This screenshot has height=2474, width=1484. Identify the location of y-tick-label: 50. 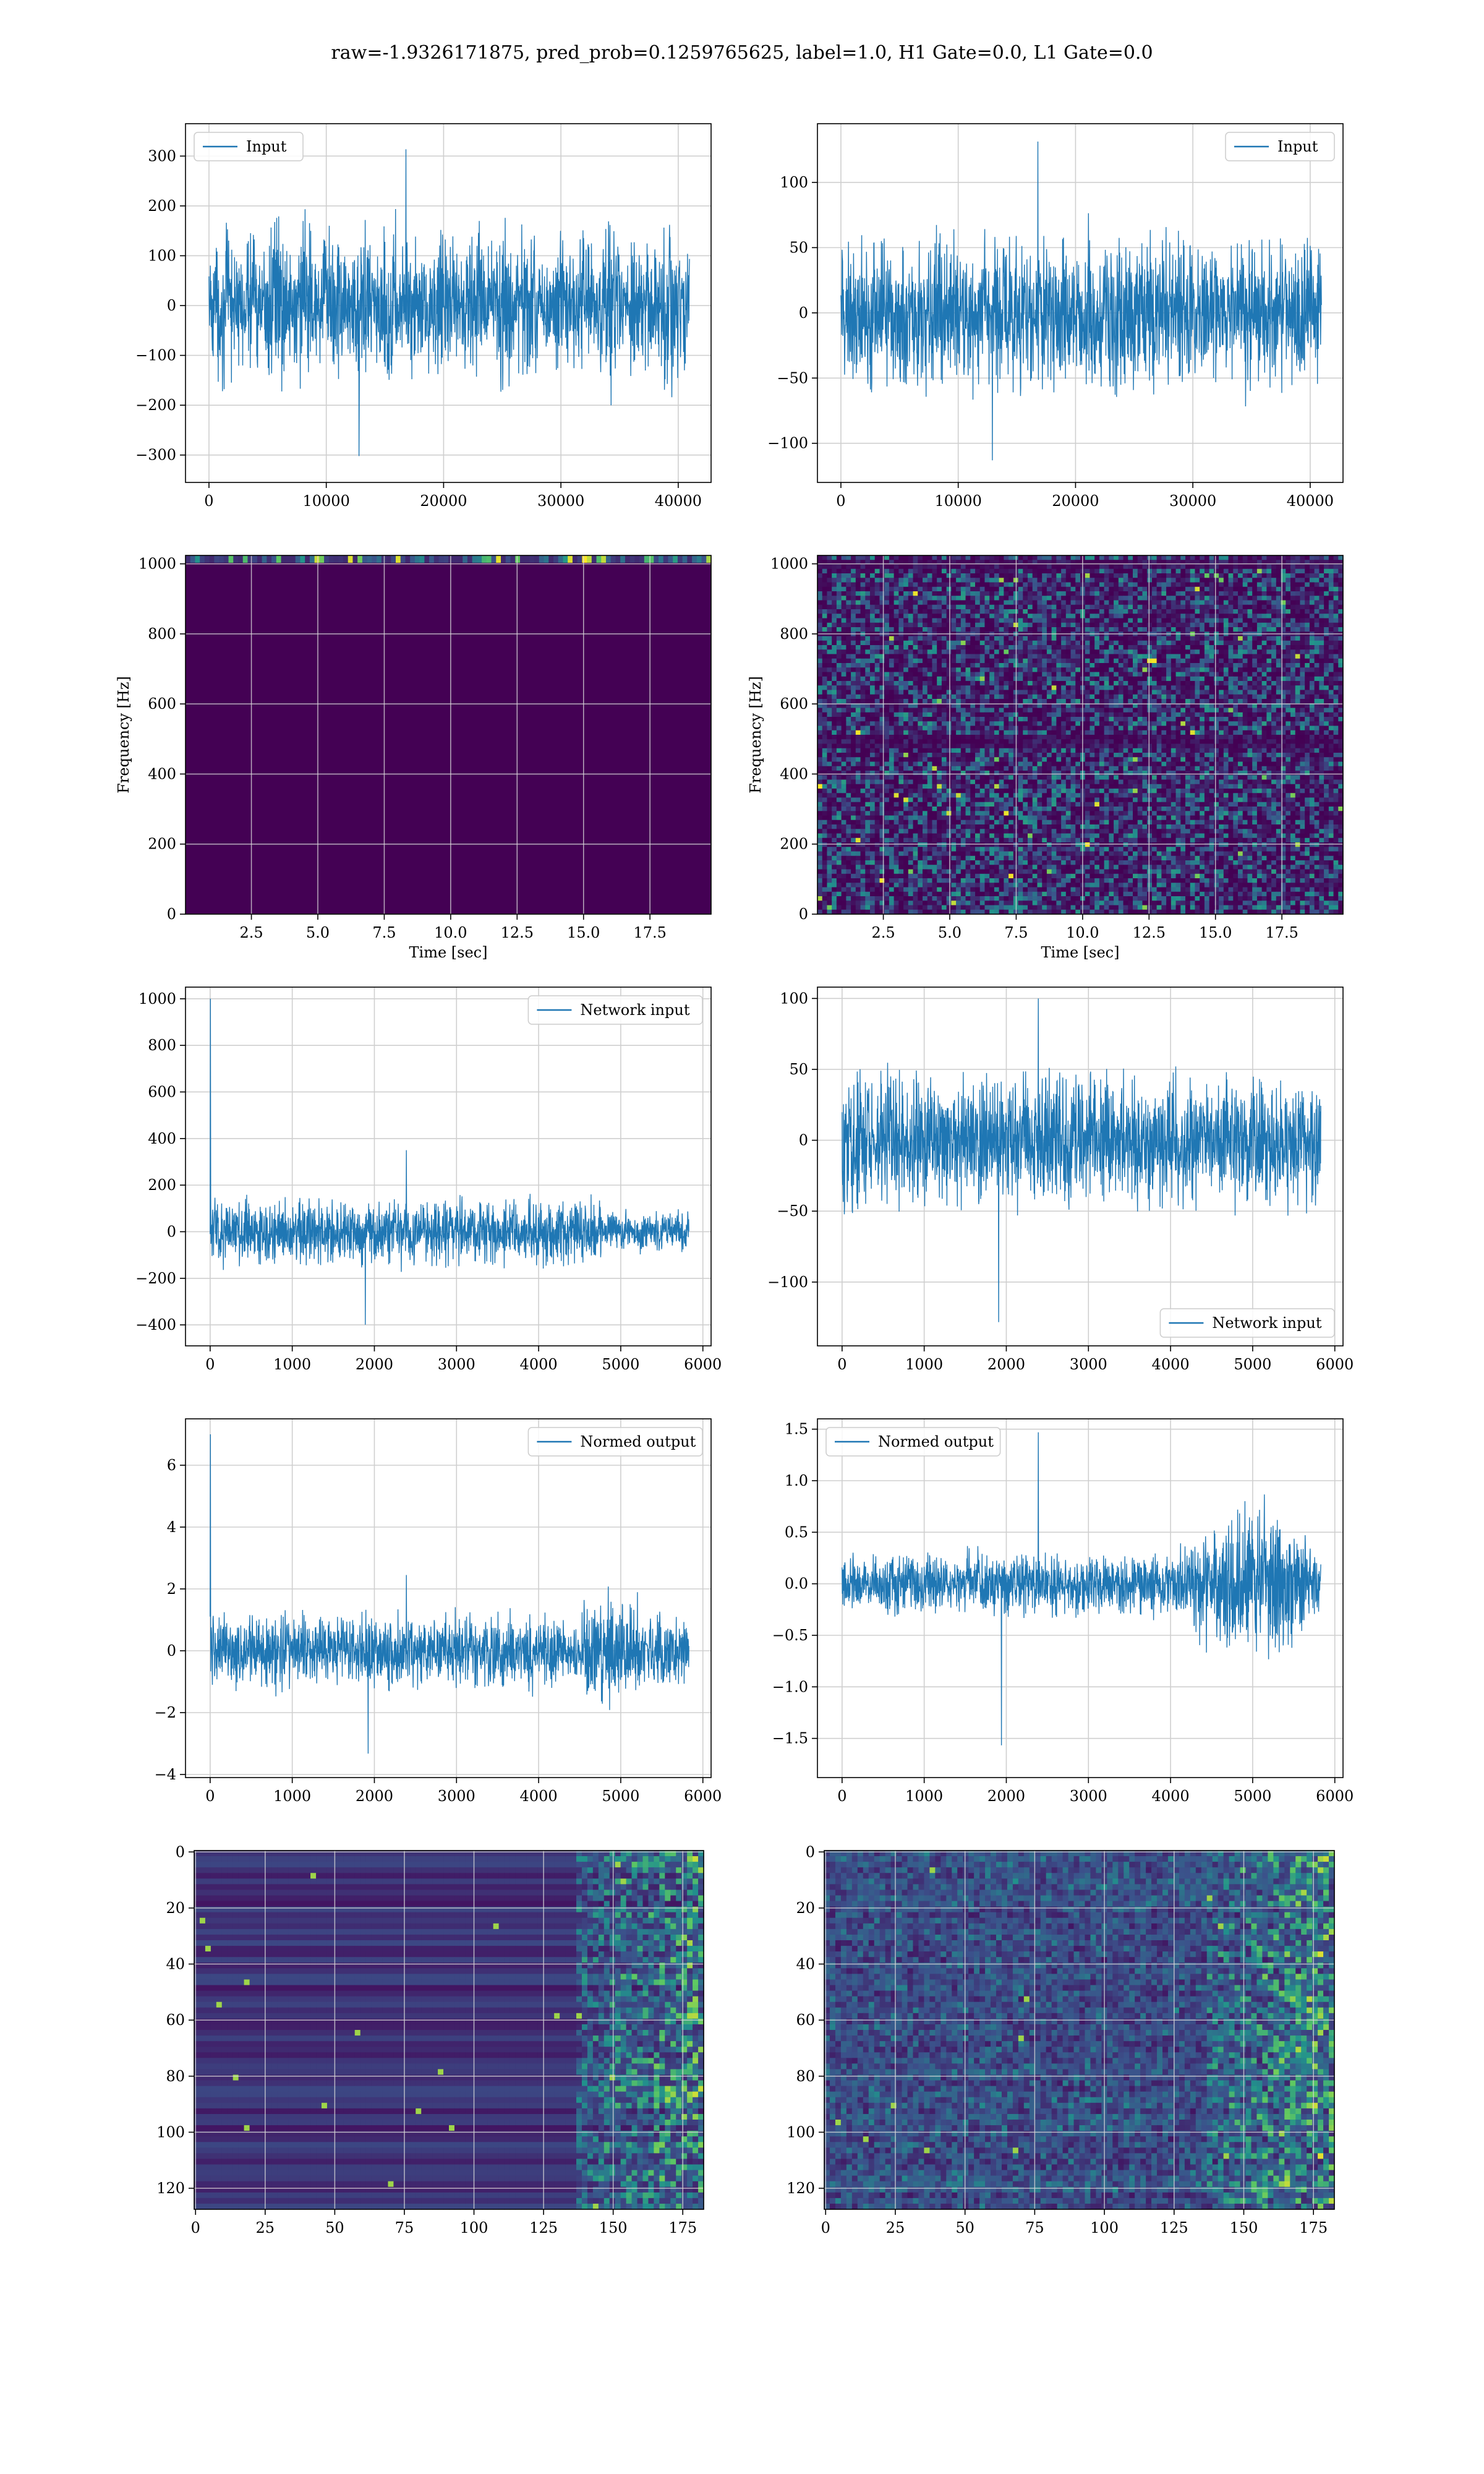
(798, 247).